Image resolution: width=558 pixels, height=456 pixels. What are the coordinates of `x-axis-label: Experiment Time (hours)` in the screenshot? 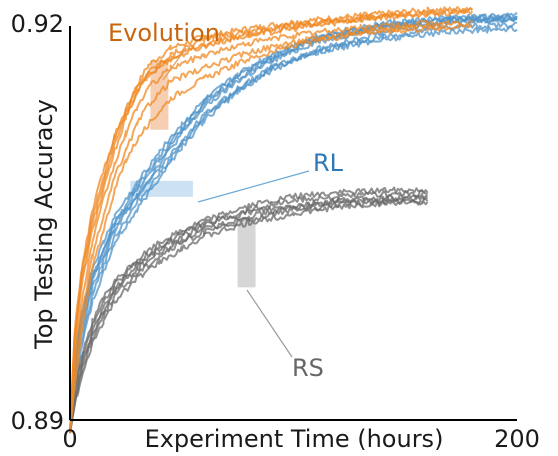 It's located at (294, 439).